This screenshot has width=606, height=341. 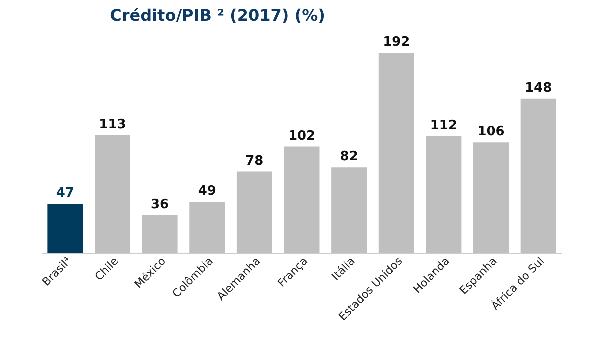 What do you see at coordinates (302, 136) in the screenshot?
I see `data-label: 102` at bounding box center [302, 136].